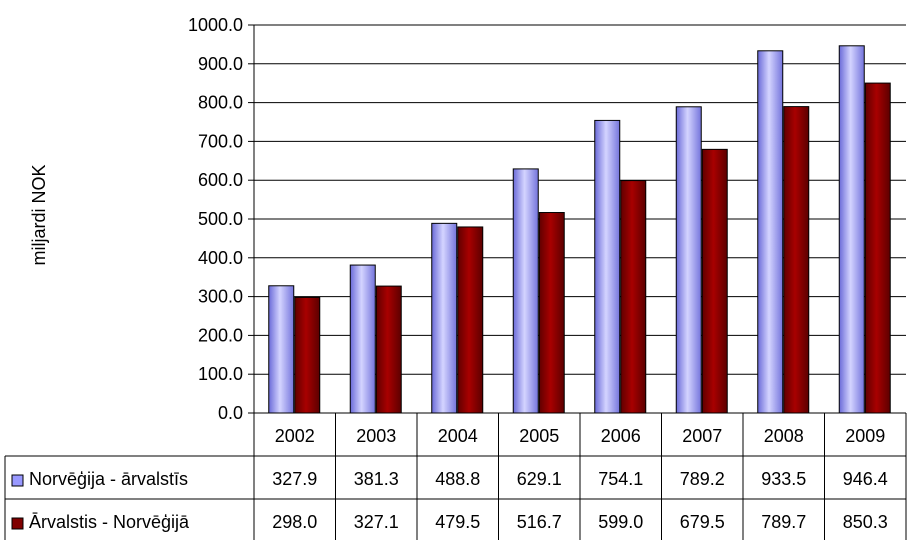  What do you see at coordinates (220, 64) in the screenshot?
I see `y-tick-label: 900.0` at bounding box center [220, 64].